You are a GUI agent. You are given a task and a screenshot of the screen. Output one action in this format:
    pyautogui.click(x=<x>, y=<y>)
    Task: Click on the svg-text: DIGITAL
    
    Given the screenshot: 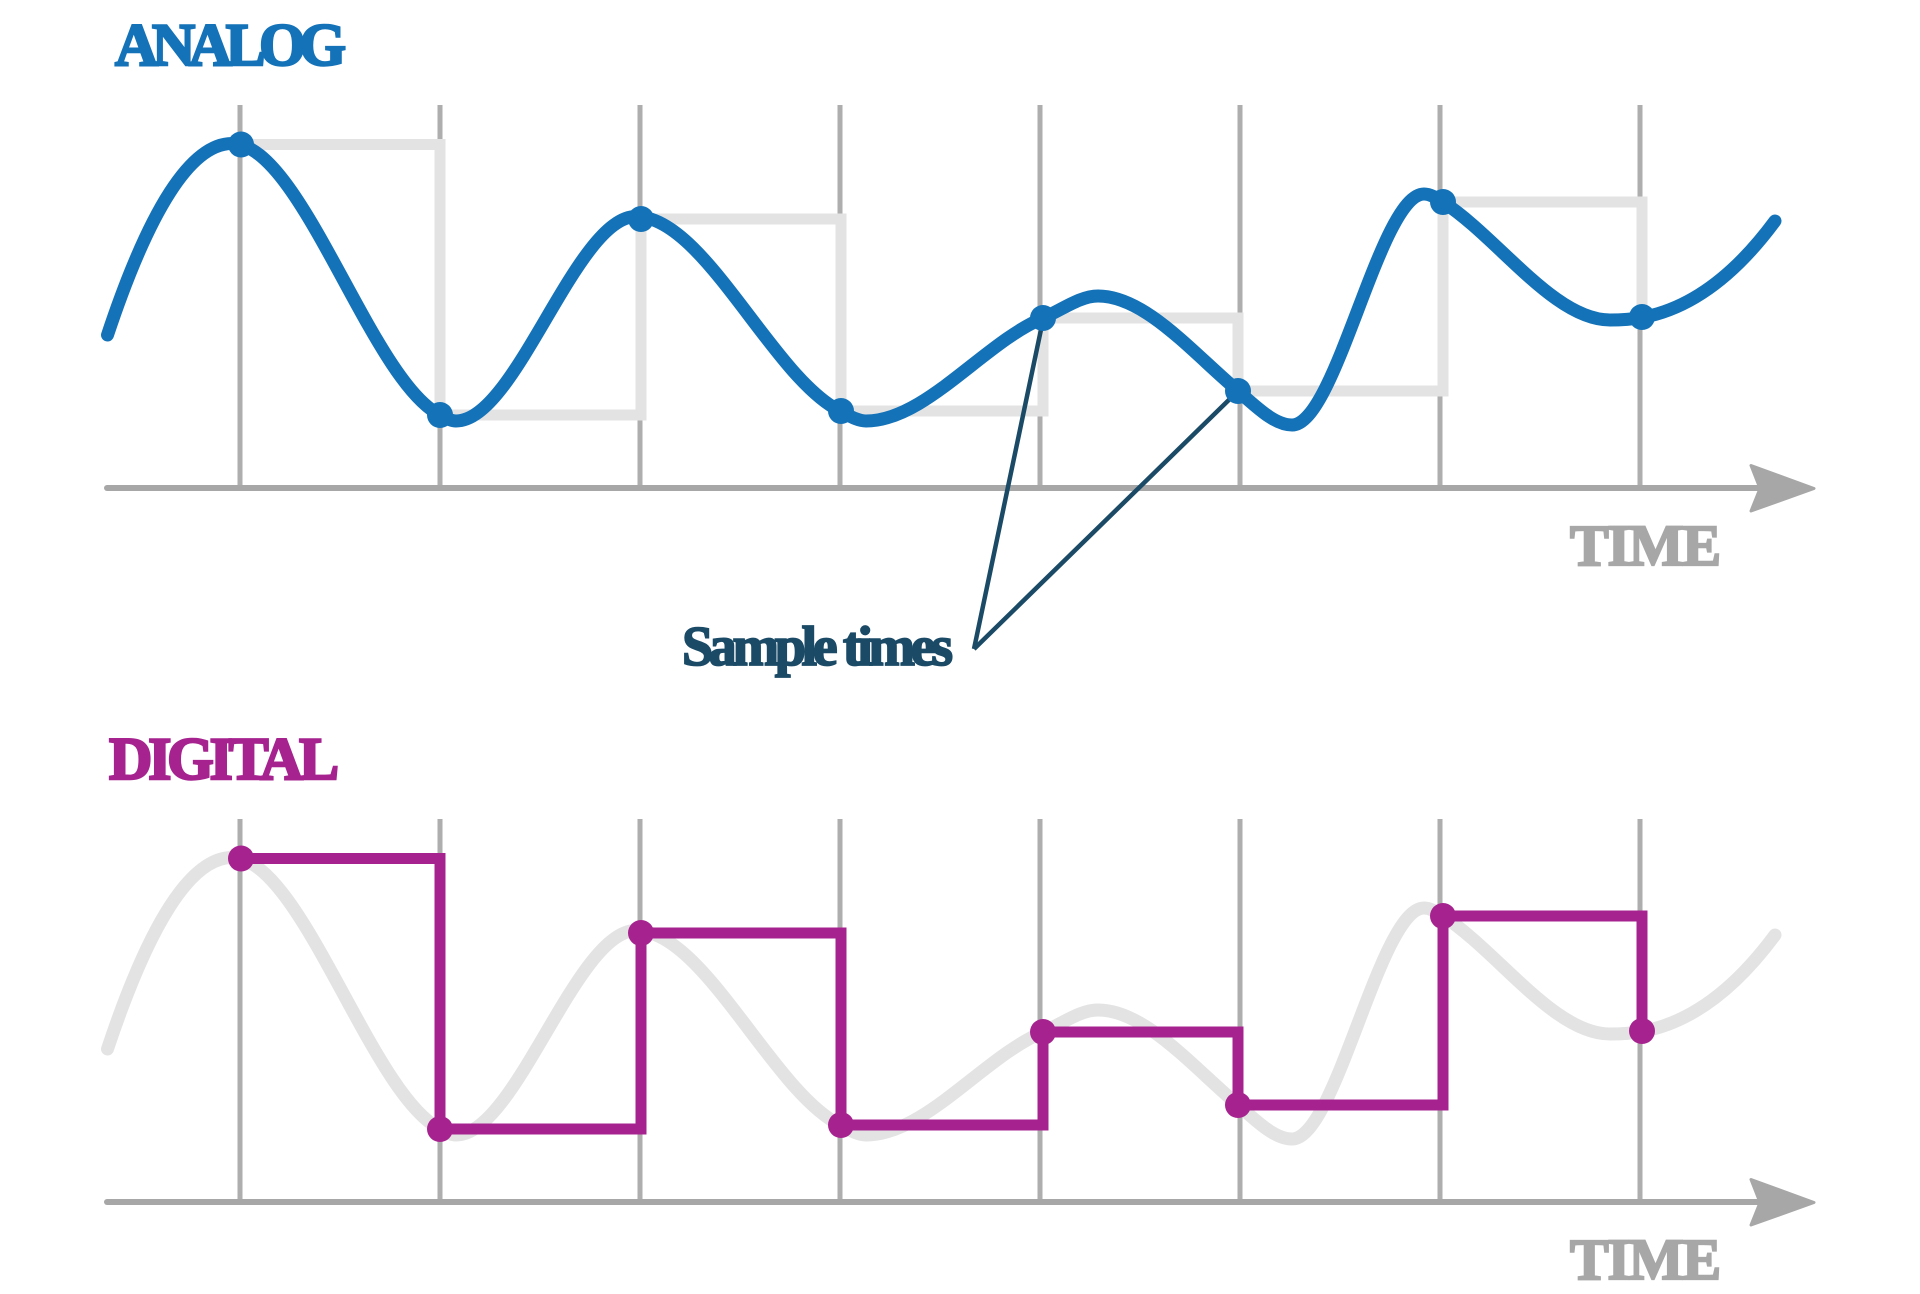 What is the action you would take?
    pyautogui.click(x=224, y=759)
    